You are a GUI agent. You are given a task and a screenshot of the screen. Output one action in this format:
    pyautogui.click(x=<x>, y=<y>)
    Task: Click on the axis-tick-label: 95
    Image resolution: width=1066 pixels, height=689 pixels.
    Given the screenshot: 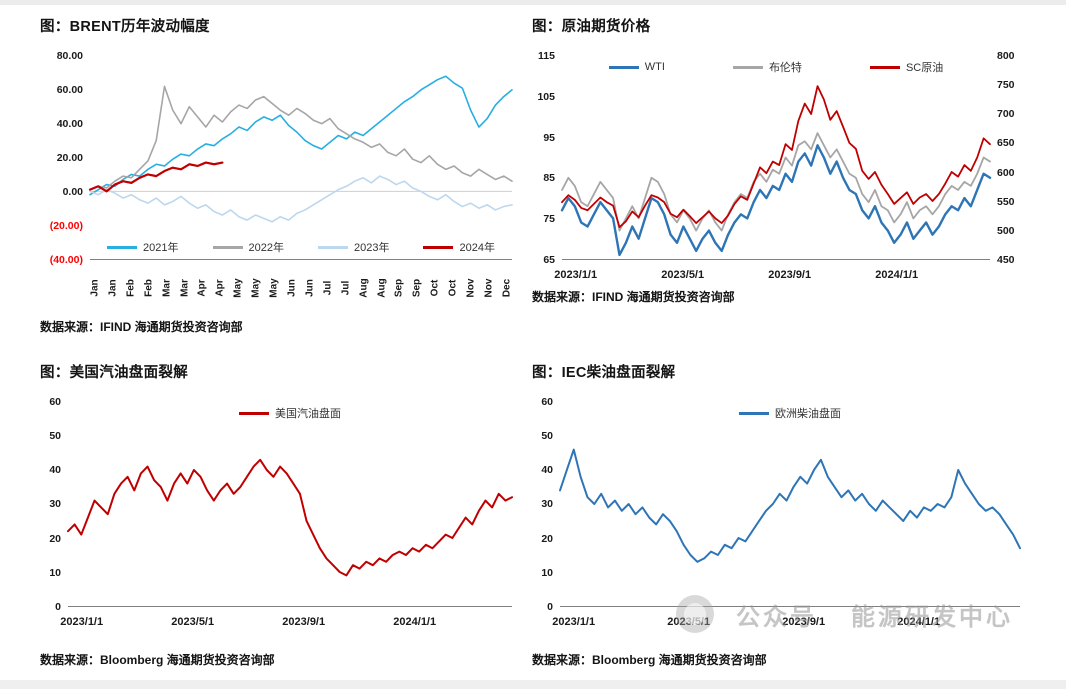 What is the action you would take?
    pyautogui.click(x=549, y=137)
    